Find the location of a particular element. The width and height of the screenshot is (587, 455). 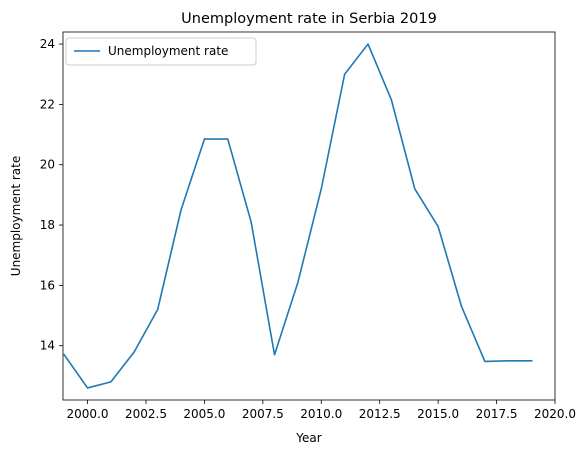

legend-entry: Unemployment rate is located at coordinates (168, 51).